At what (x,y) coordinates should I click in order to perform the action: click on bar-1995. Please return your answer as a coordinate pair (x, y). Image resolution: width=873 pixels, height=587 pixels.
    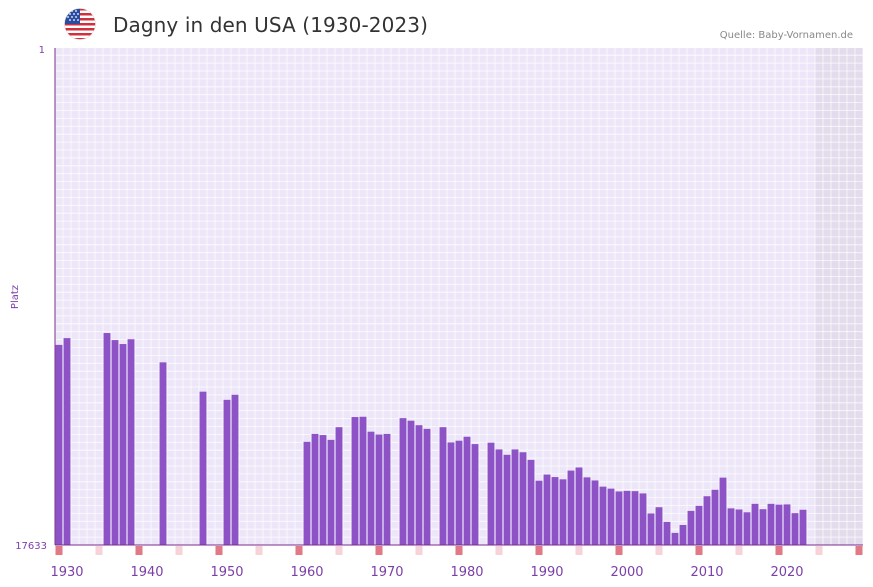
    Looking at the image, I should click on (587, 511).